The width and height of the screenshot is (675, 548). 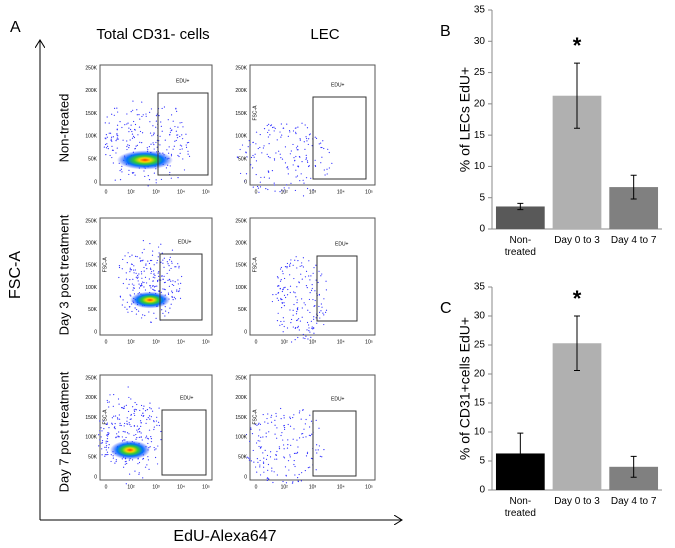 What do you see at coordinates (106, 192) in the screenshot?
I see `flow-x-tick: 0` at bounding box center [106, 192].